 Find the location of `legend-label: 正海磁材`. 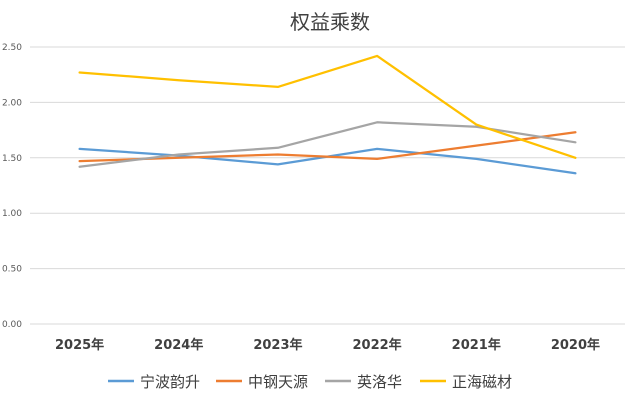

legend-label: 正海磁材 is located at coordinates (482, 382).